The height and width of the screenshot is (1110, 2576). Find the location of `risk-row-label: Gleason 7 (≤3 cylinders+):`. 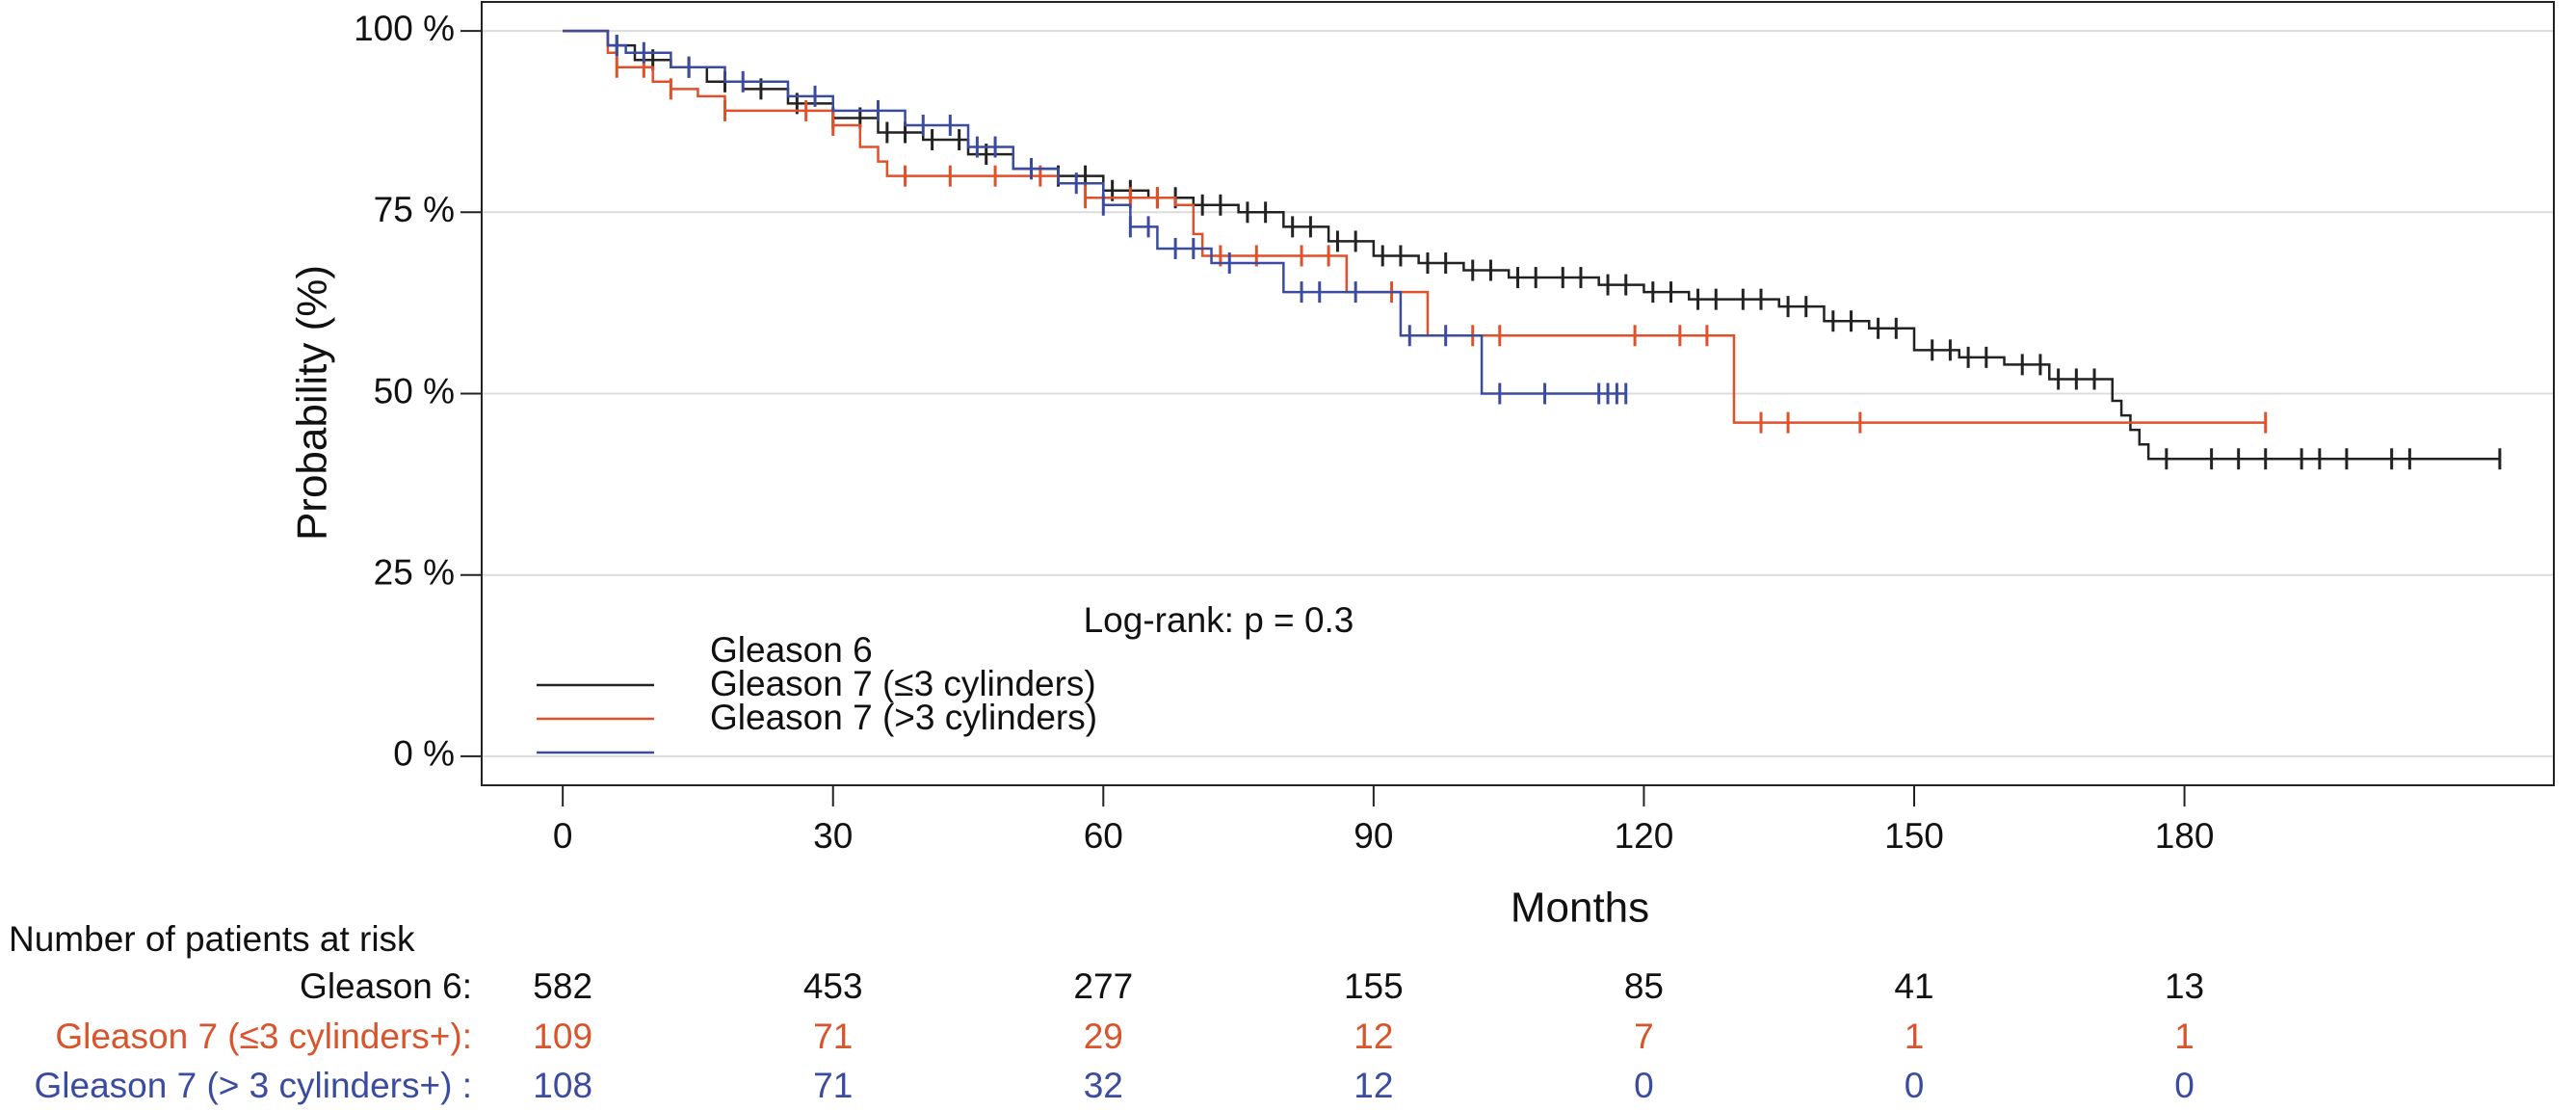

risk-row-label: Gleason 7 (≤3 cylinders+): is located at coordinates (263, 1036).